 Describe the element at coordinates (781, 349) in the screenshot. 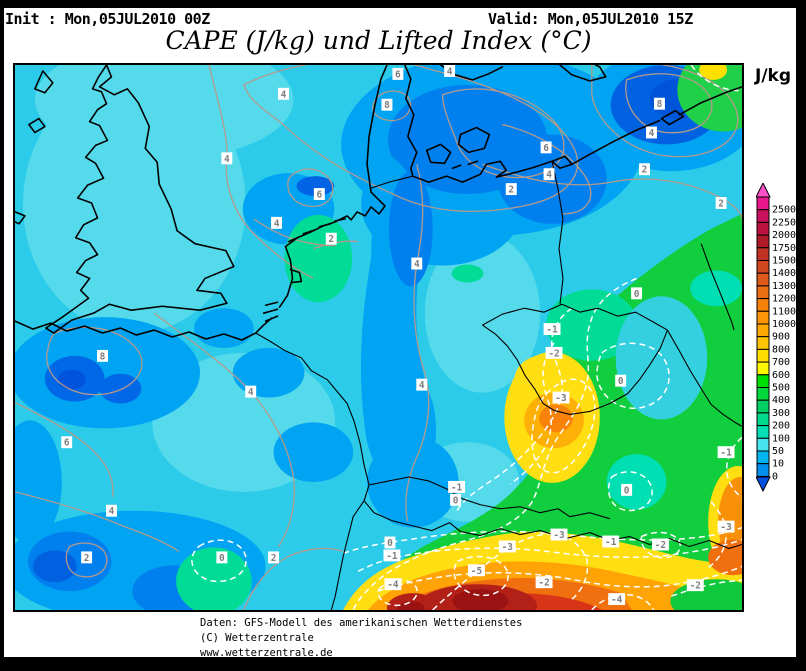

I see `colorbar-tick-label: 800` at that location.